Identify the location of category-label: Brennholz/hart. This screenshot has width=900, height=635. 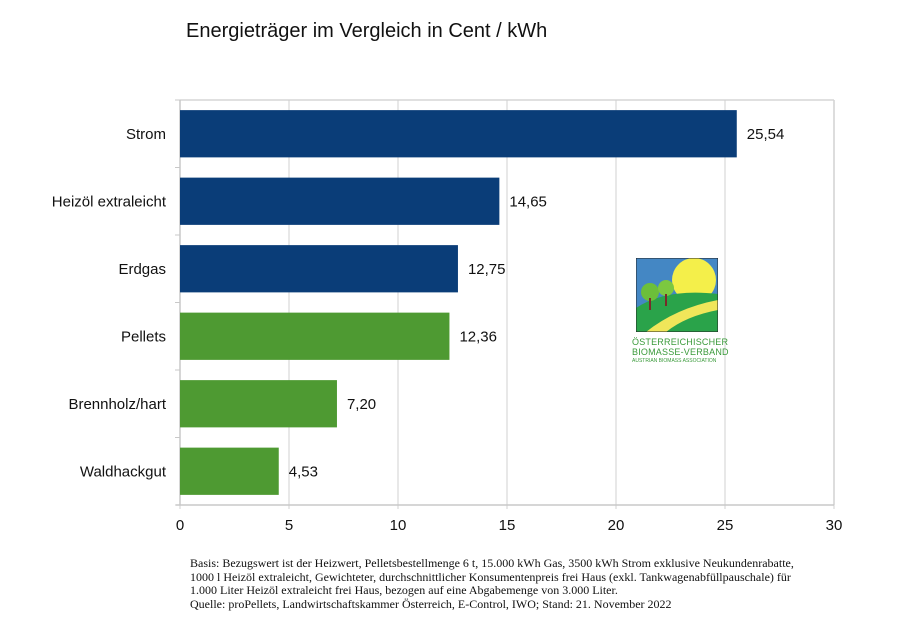
(117, 404).